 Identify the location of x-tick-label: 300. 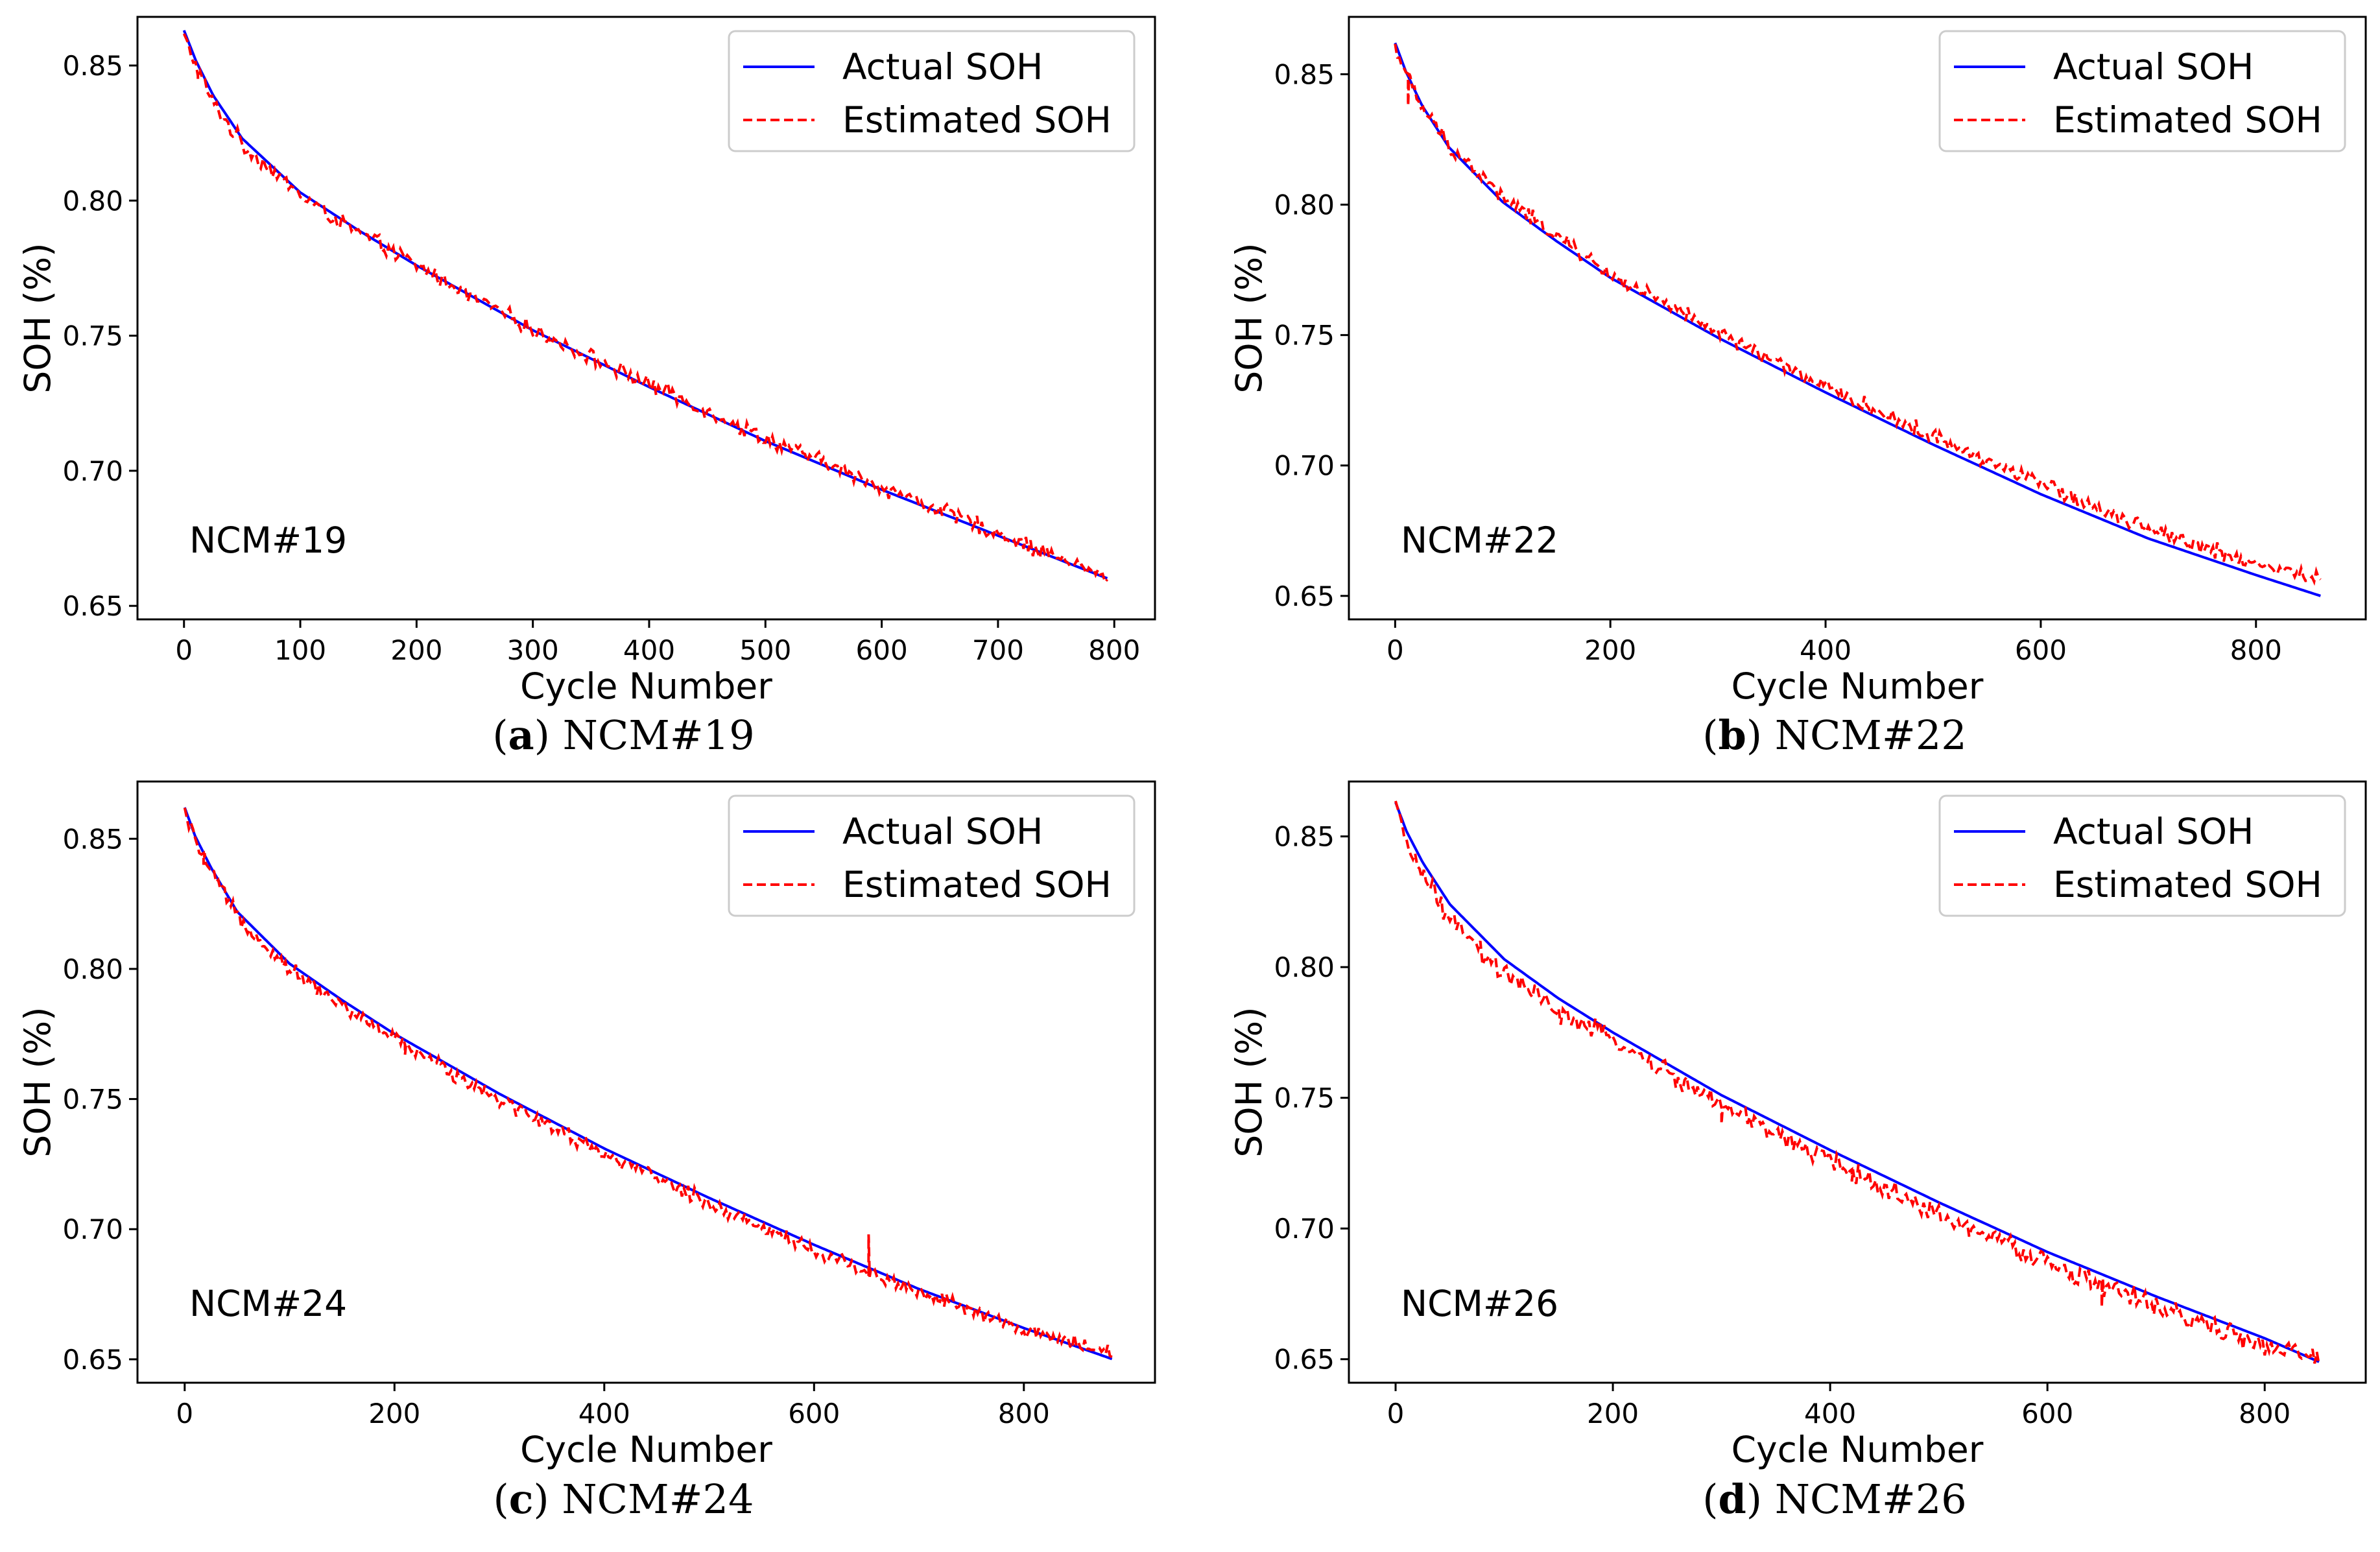
(533, 650).